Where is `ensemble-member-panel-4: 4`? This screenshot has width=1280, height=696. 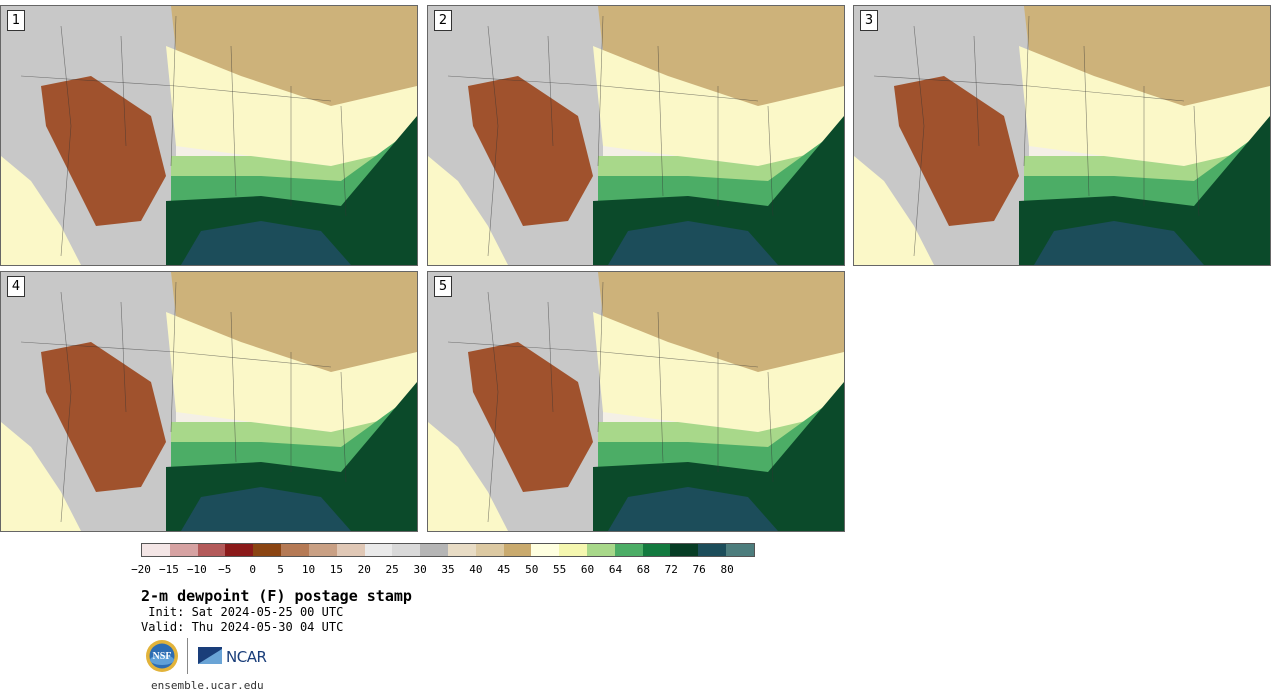 ensemble-member-panel-4: 4 is located at coordinates (209, 401).